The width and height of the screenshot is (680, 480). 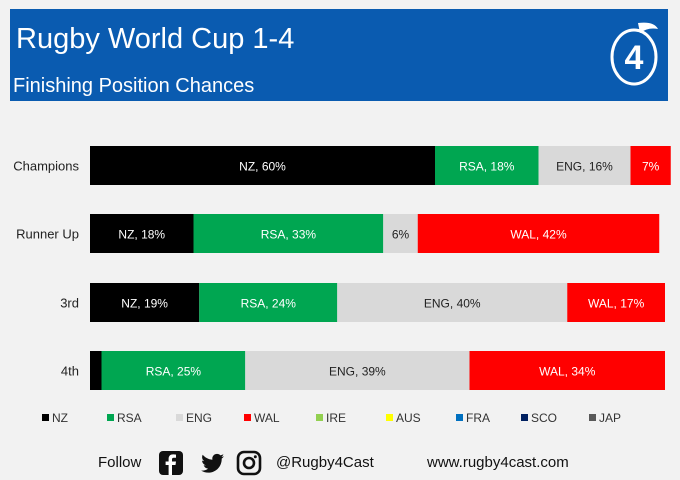 What do you see at coordinates (610, 418) in the screenshot?
I see `legend-label: JAP` at bounding box center [610, 418].